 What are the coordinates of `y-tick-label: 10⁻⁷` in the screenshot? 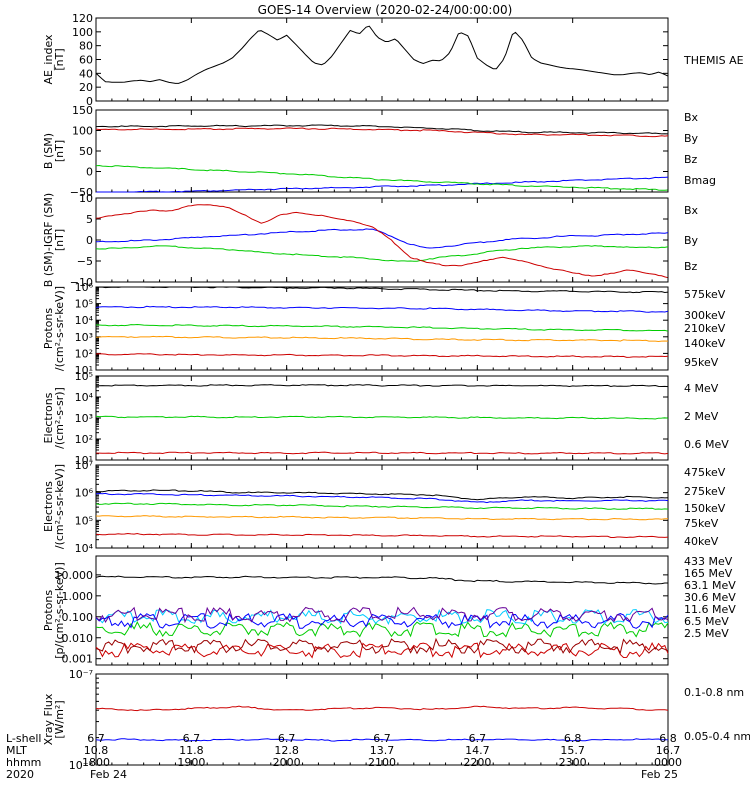 It's located at (81, 674).